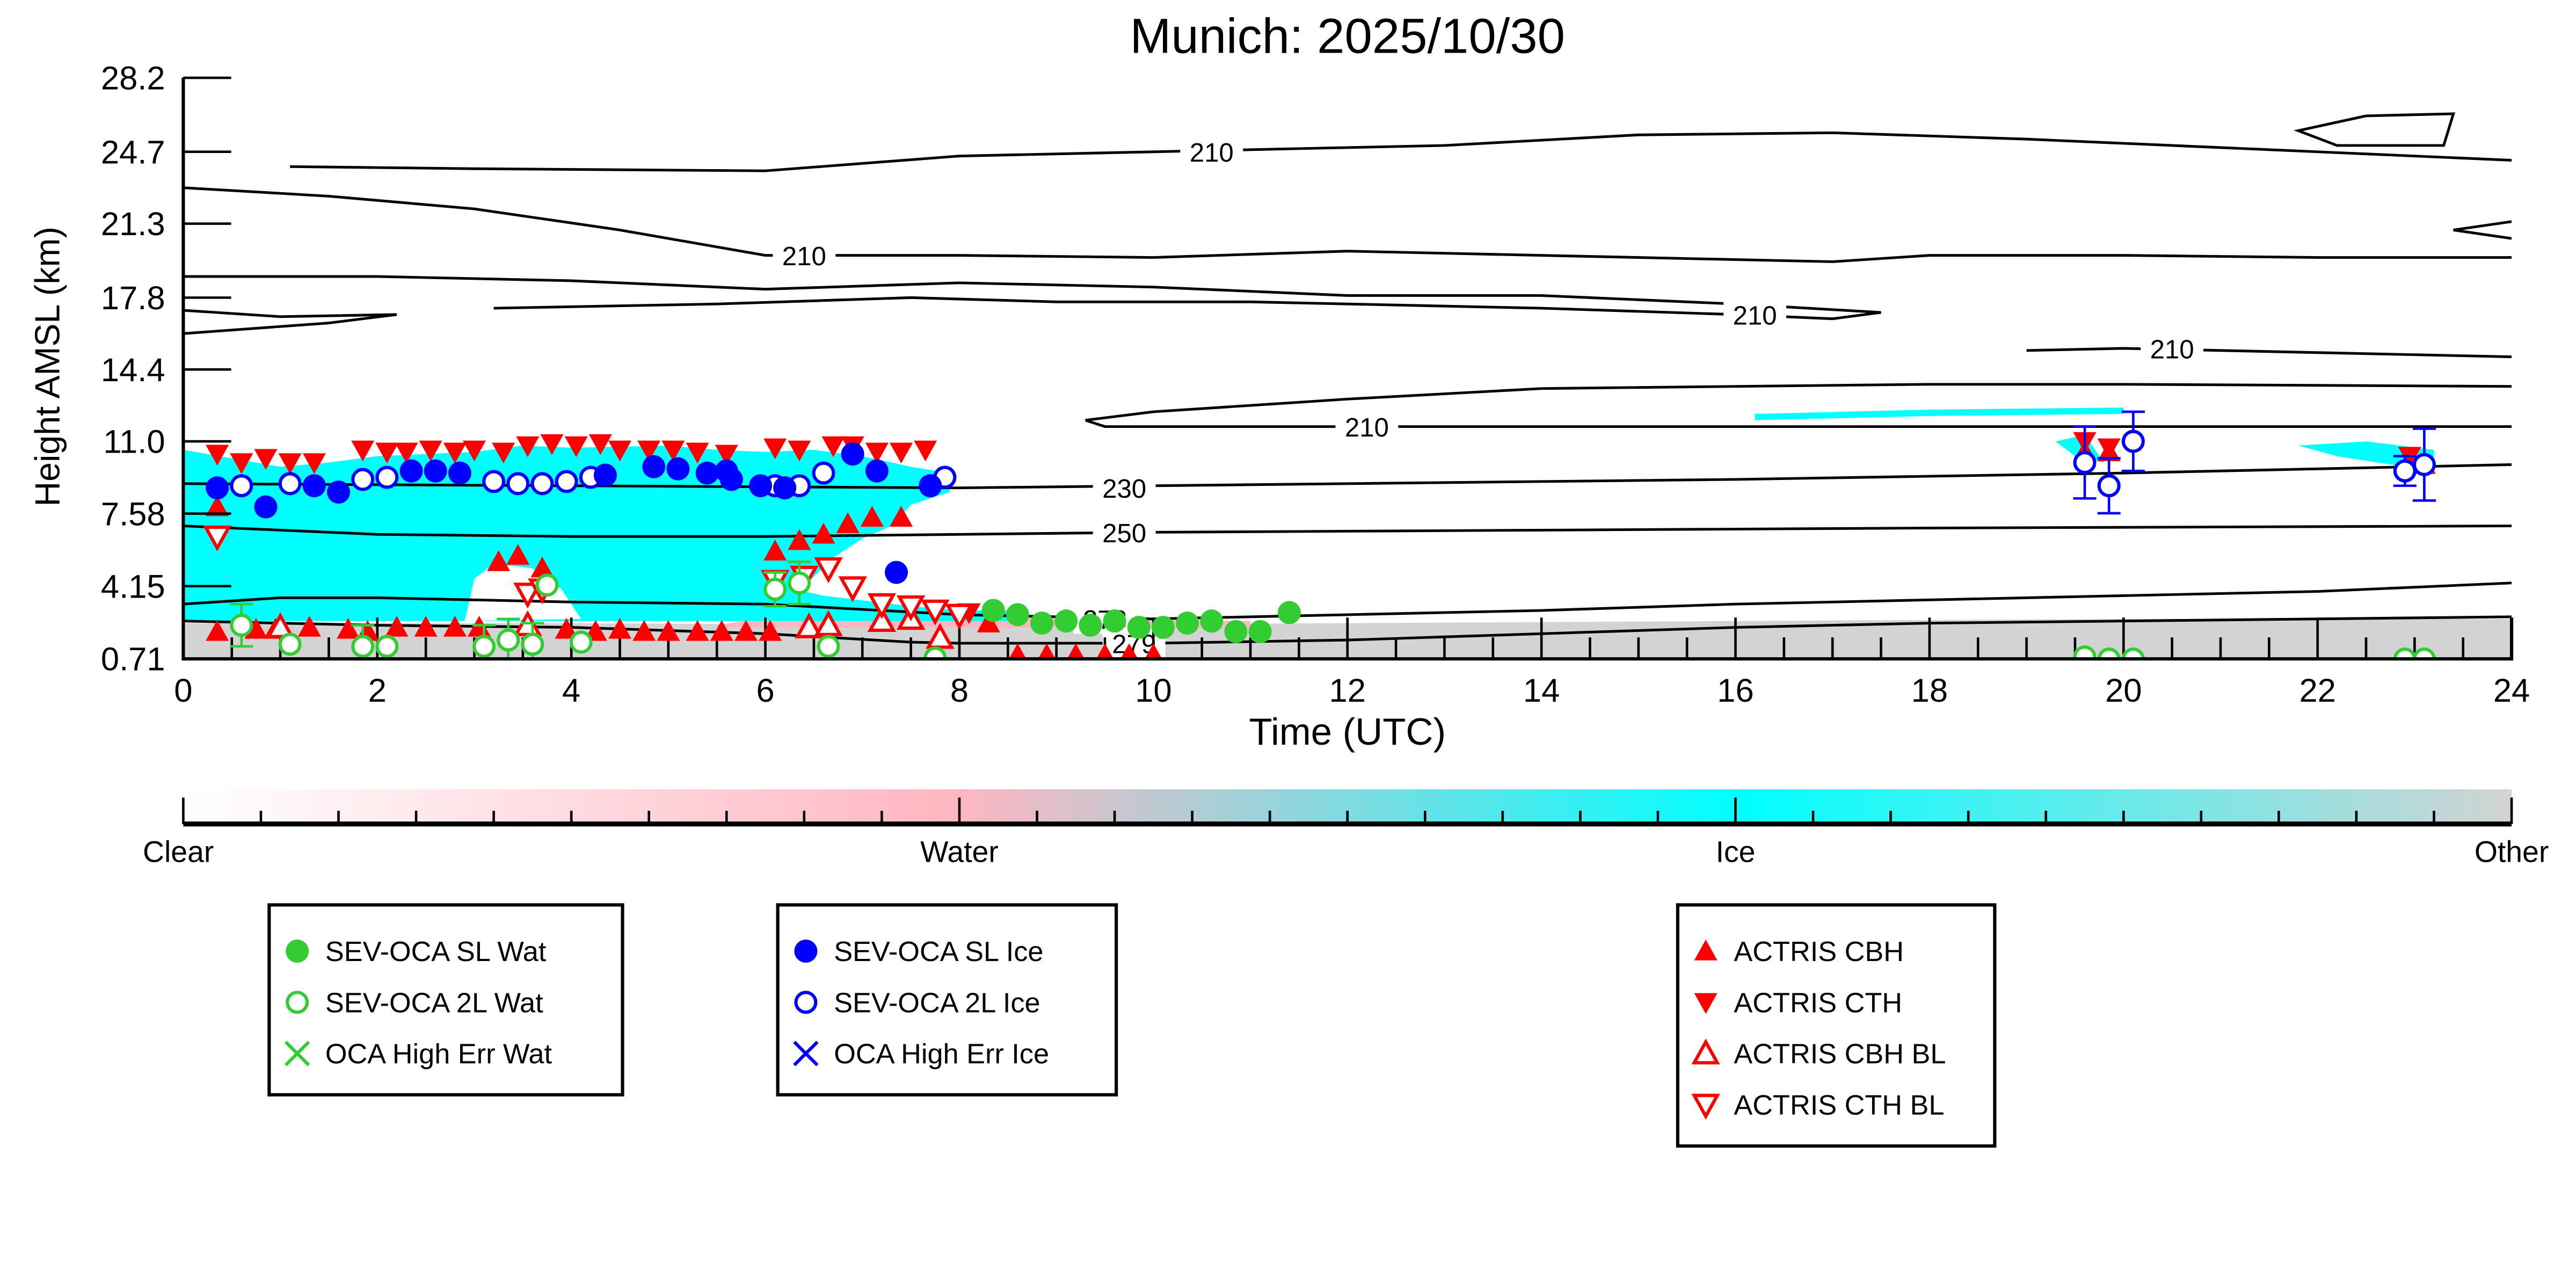 This screenshot has height=1288, width=2576. Describe the element at coordinates (47, 367) in the screenshot. I see `y-axis-label: Height AMSL (km)` at that location.